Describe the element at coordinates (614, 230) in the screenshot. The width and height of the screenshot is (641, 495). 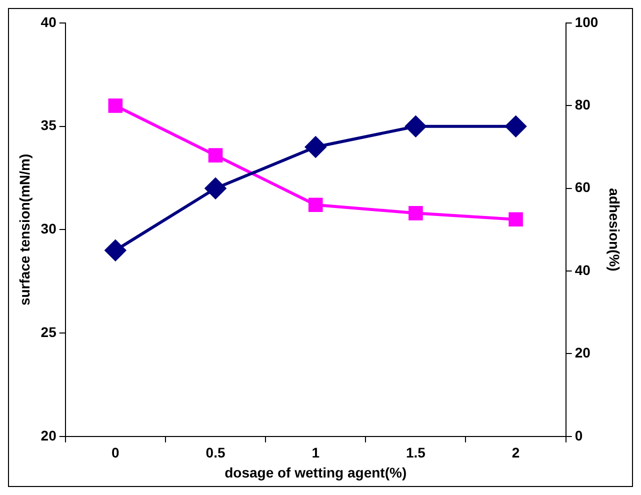
I see `y2-axis-title: adhesion(%)` at that location.